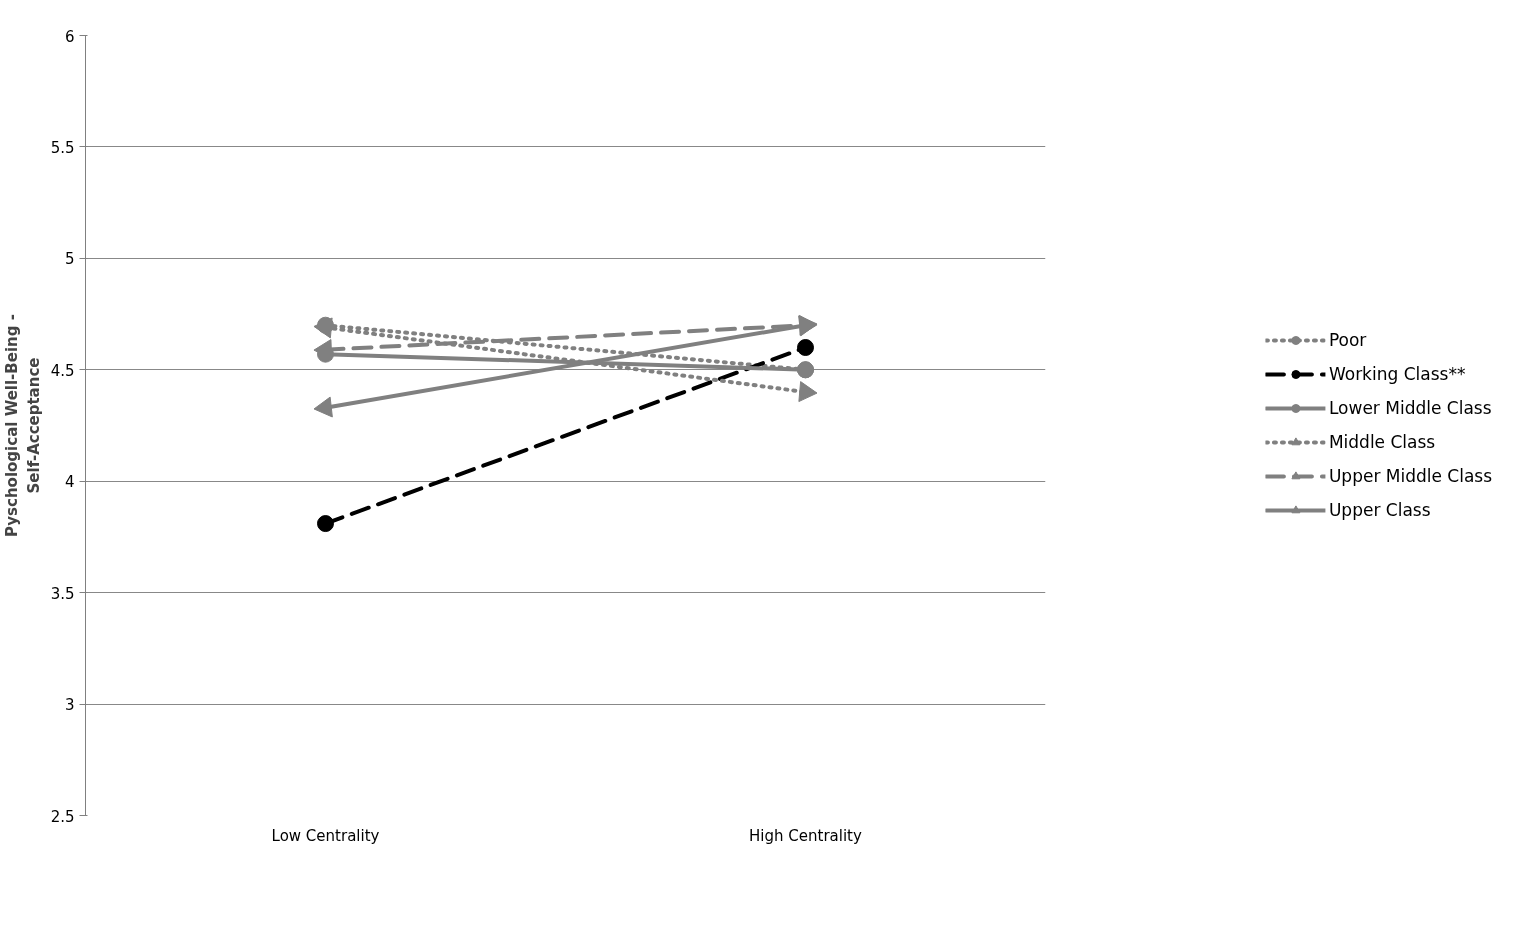  I want to click on y-axis-title: Pyschological Well-Being - Self-Acceptance, so click(23, 425).